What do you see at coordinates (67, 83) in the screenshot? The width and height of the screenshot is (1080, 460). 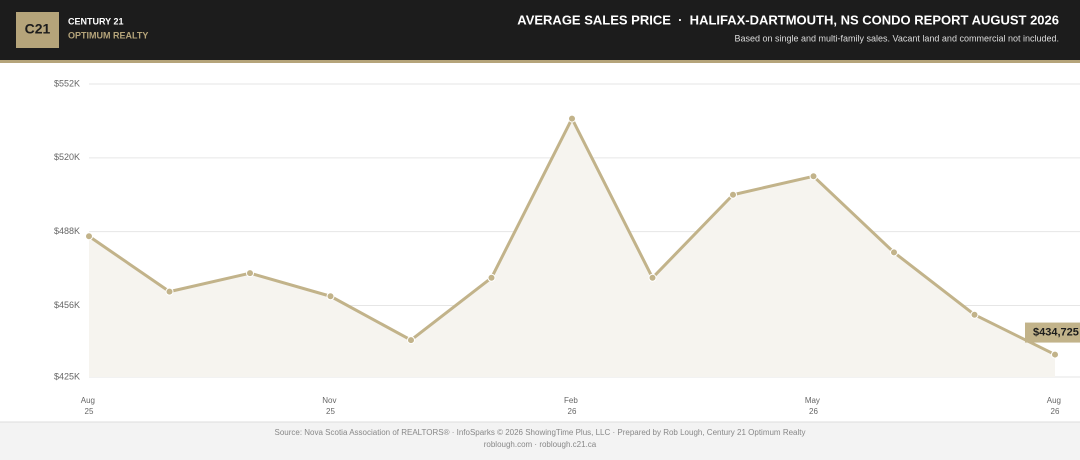 I see `y-tick-label: $552K` at bounding box center [67, 83].